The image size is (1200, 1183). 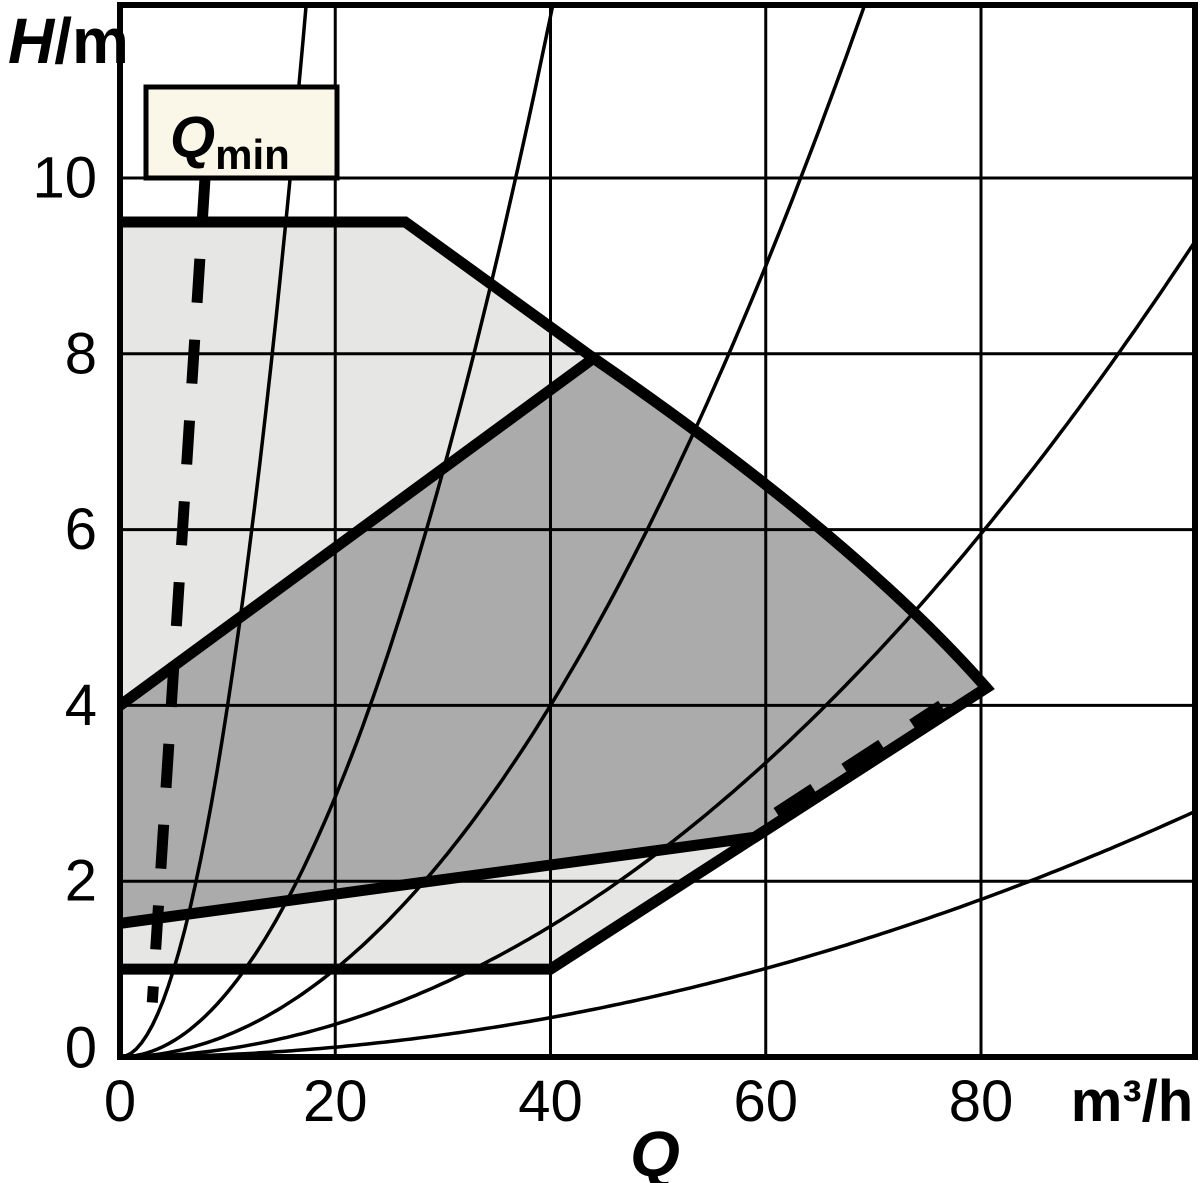 I want to click on x-tick-label: 20, so click(x=335, y=1101).